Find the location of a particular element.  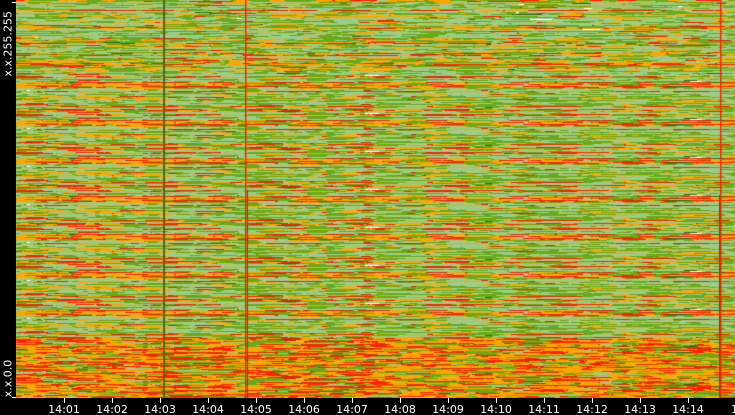

x-tick-label: 14:14 is located at coordinates (688, 409).